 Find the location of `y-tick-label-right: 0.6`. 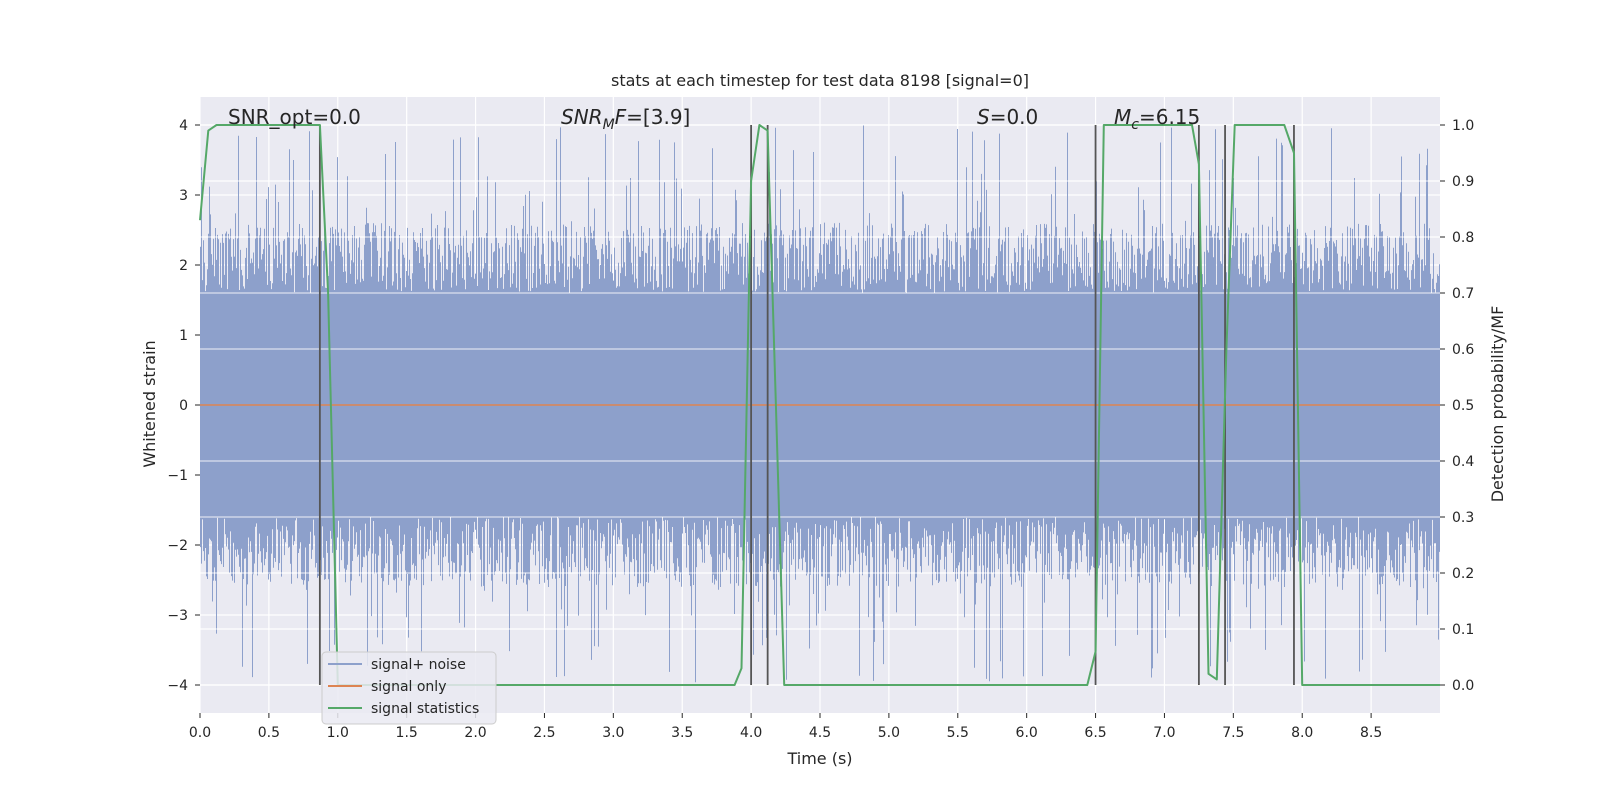

y-tick-label-right: 0.6 is located at coordinates (1463, 350).